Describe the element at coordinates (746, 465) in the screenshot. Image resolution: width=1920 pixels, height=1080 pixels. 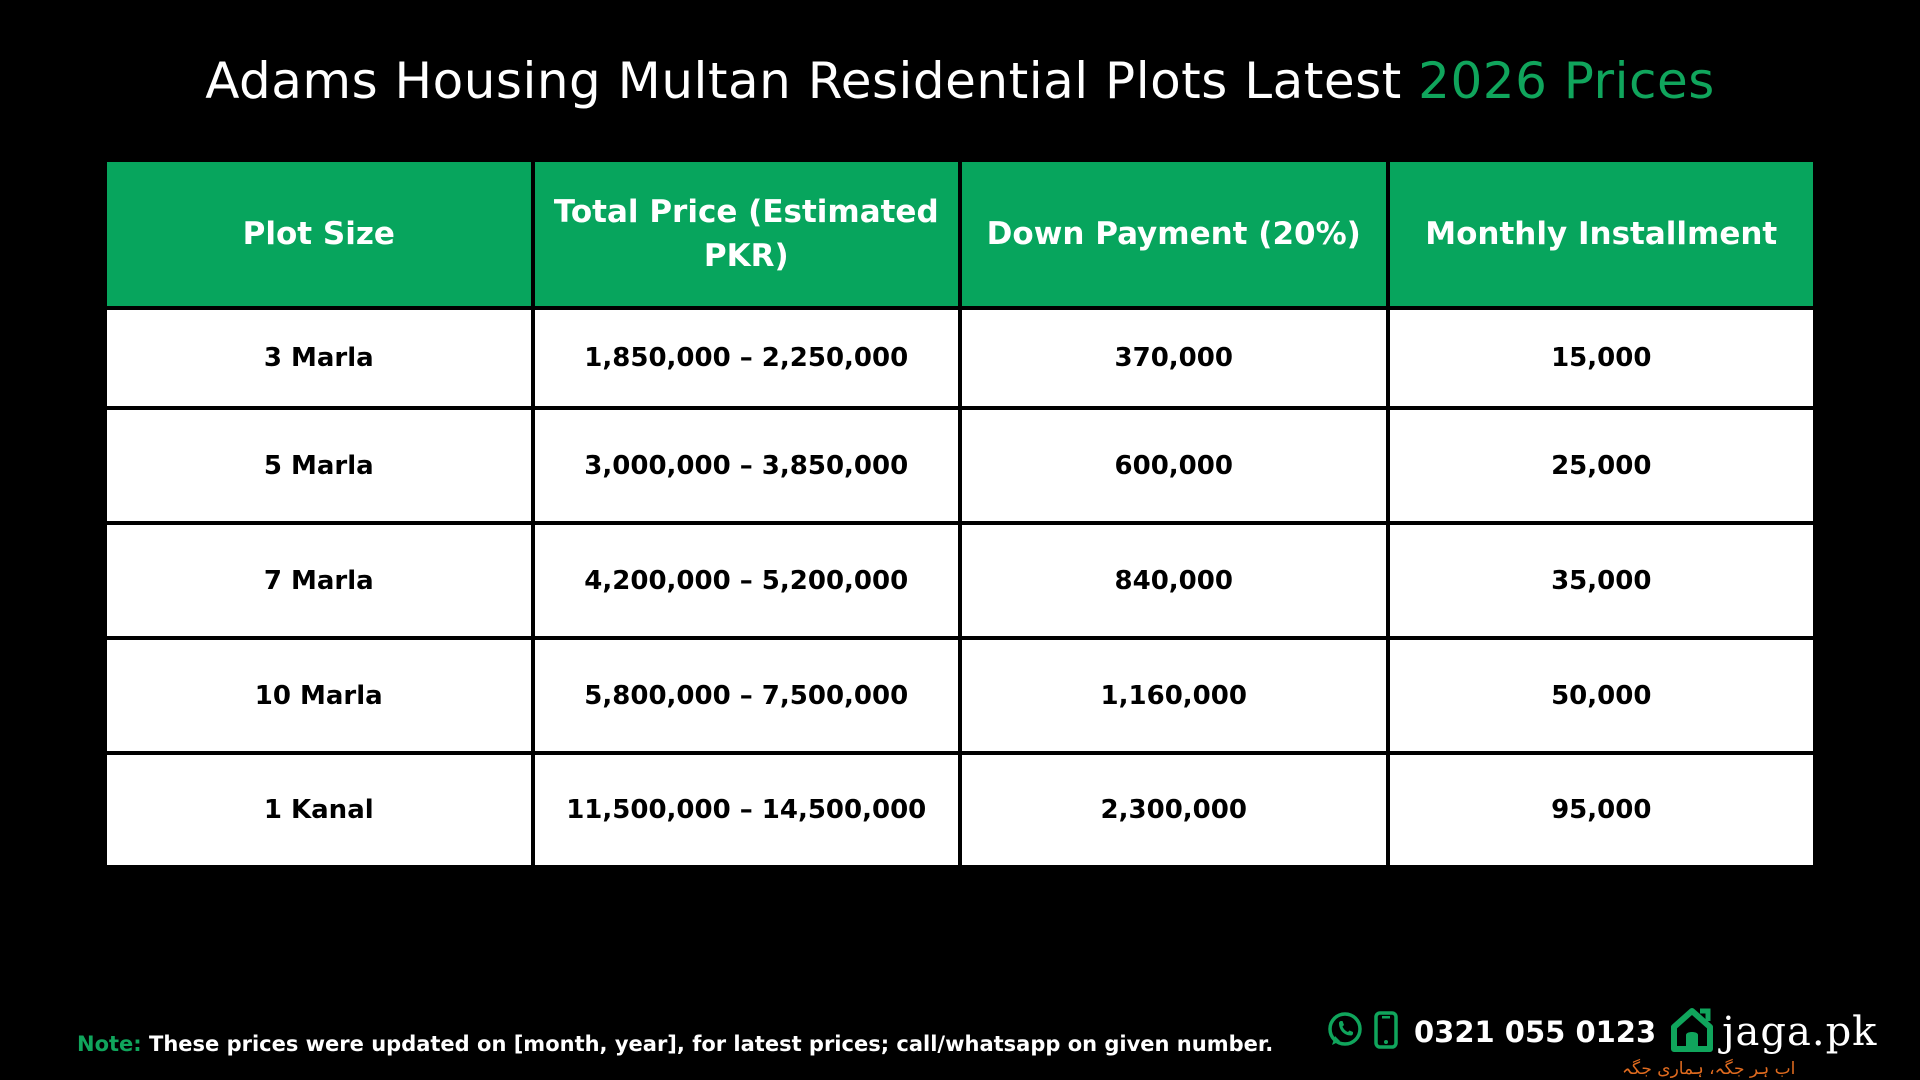
I see `cell-total-price: 3,000,000 – 3,850,000` at that location.